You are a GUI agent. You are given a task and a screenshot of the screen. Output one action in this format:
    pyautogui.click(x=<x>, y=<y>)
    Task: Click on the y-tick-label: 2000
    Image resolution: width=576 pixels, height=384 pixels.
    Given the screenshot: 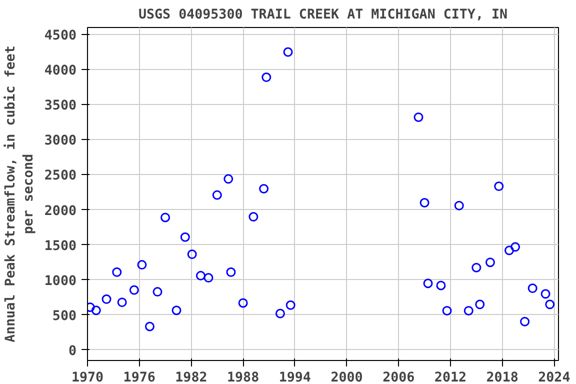 What is the action you would take?
    pyautogui.click(x=60, y=211)
    